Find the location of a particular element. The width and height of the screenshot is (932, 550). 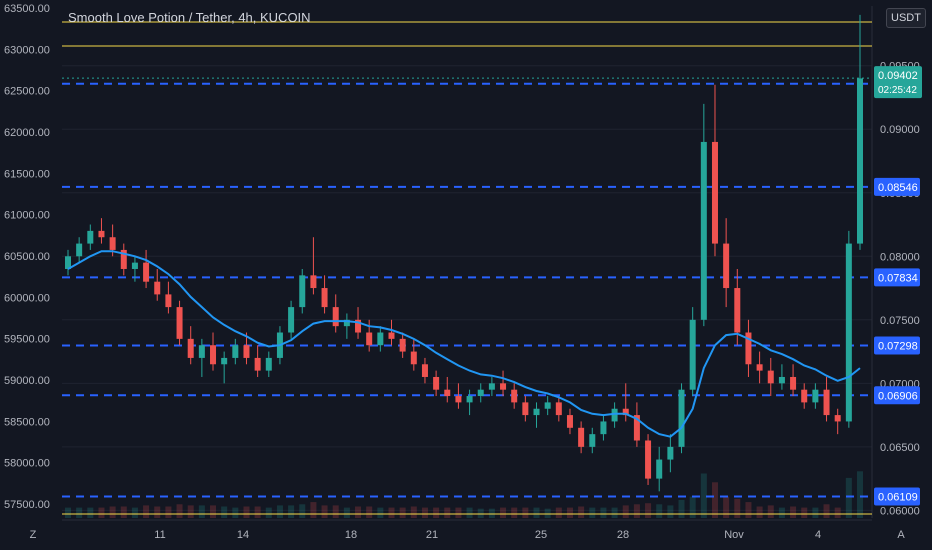

time-axis: 11 14 18 21 25 28 Nov 4 is located at coordinates (467, 530).